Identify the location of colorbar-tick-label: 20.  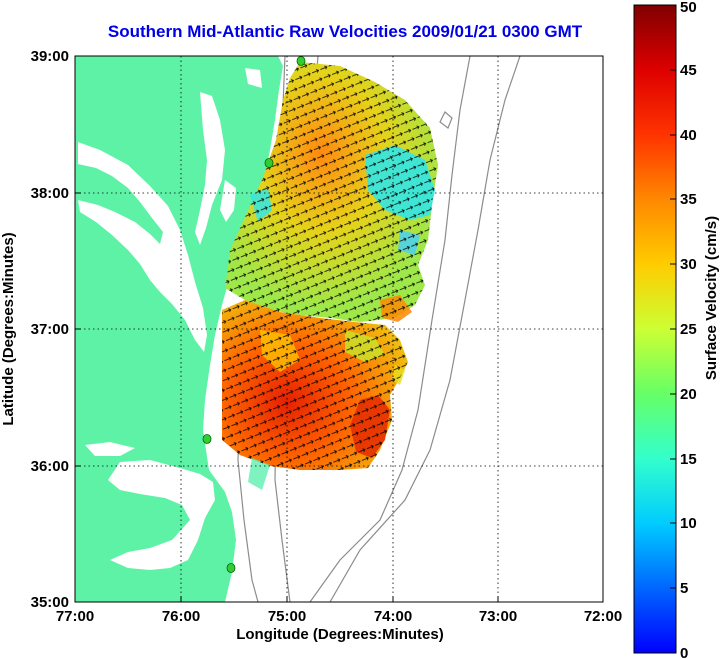
(688, 394).